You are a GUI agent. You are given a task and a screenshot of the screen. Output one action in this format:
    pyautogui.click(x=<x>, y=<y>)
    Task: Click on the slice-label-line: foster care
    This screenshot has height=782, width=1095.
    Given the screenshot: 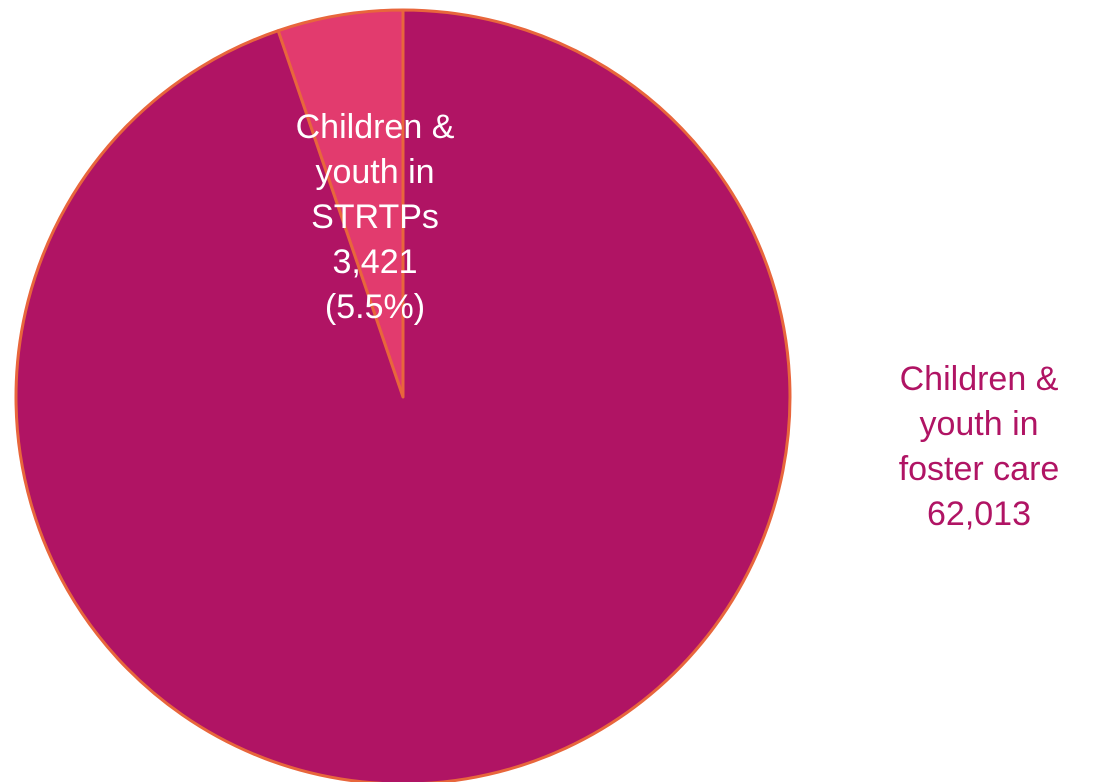 What is the action you would take?
    pyautogui.click(x=979, y=469)
    